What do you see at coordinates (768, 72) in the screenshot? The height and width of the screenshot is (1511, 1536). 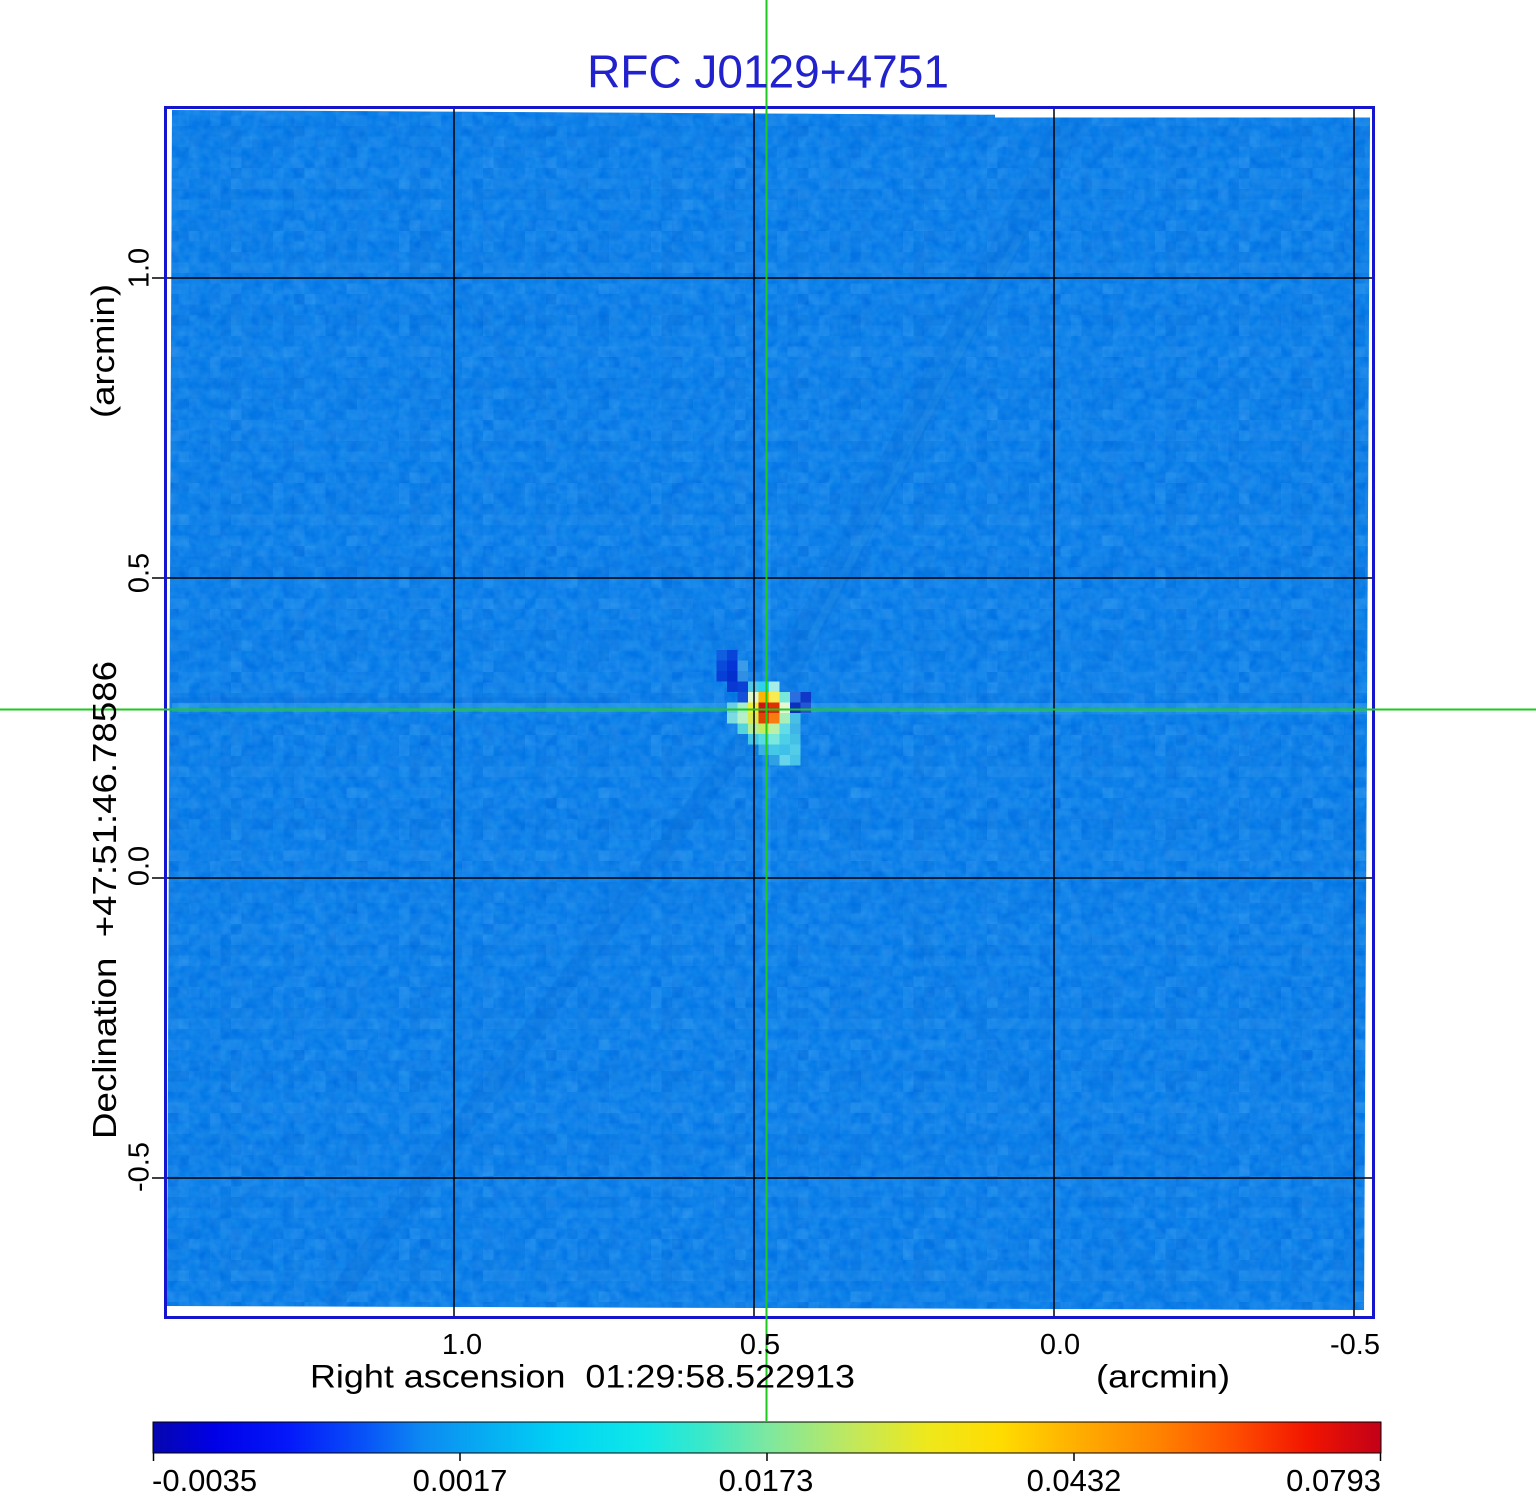 I see `svg-text: RFC J0129+4751` at bounding box center [768, 72].